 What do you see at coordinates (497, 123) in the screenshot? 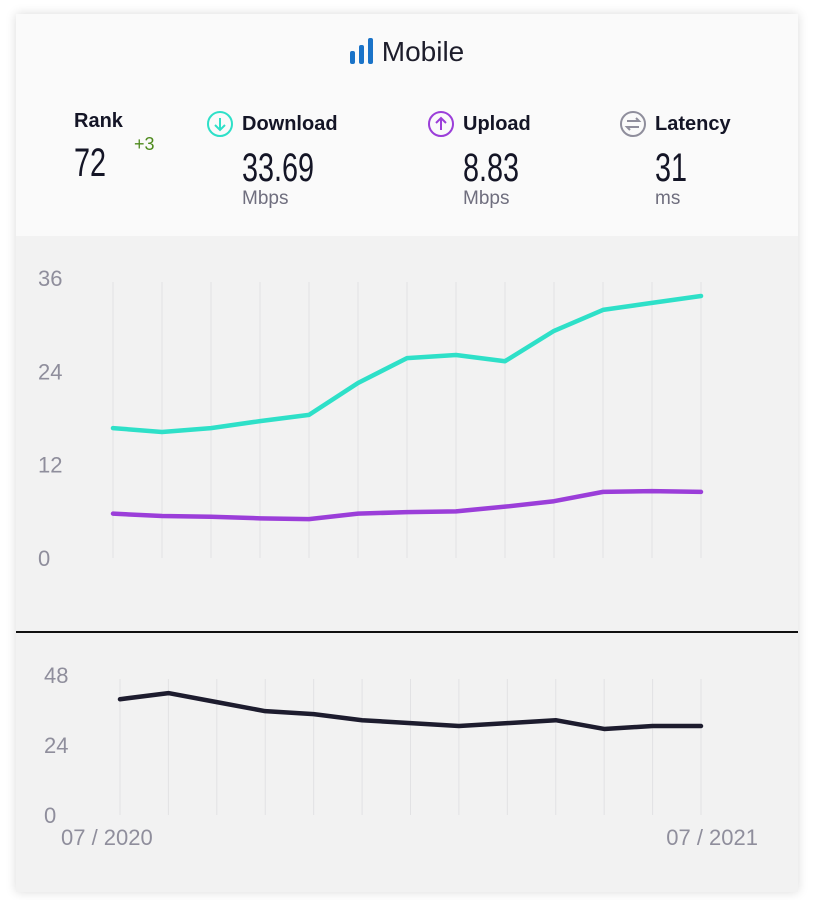
I see `upload-label: Upload` at bounding box center [497, 123].